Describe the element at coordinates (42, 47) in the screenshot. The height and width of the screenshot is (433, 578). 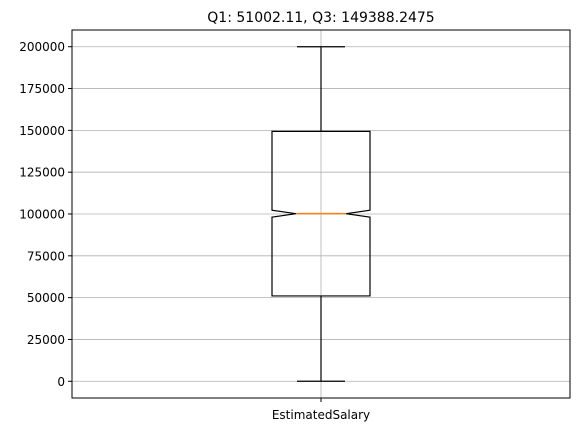
I see `y-tick-label: 200000` at that location.